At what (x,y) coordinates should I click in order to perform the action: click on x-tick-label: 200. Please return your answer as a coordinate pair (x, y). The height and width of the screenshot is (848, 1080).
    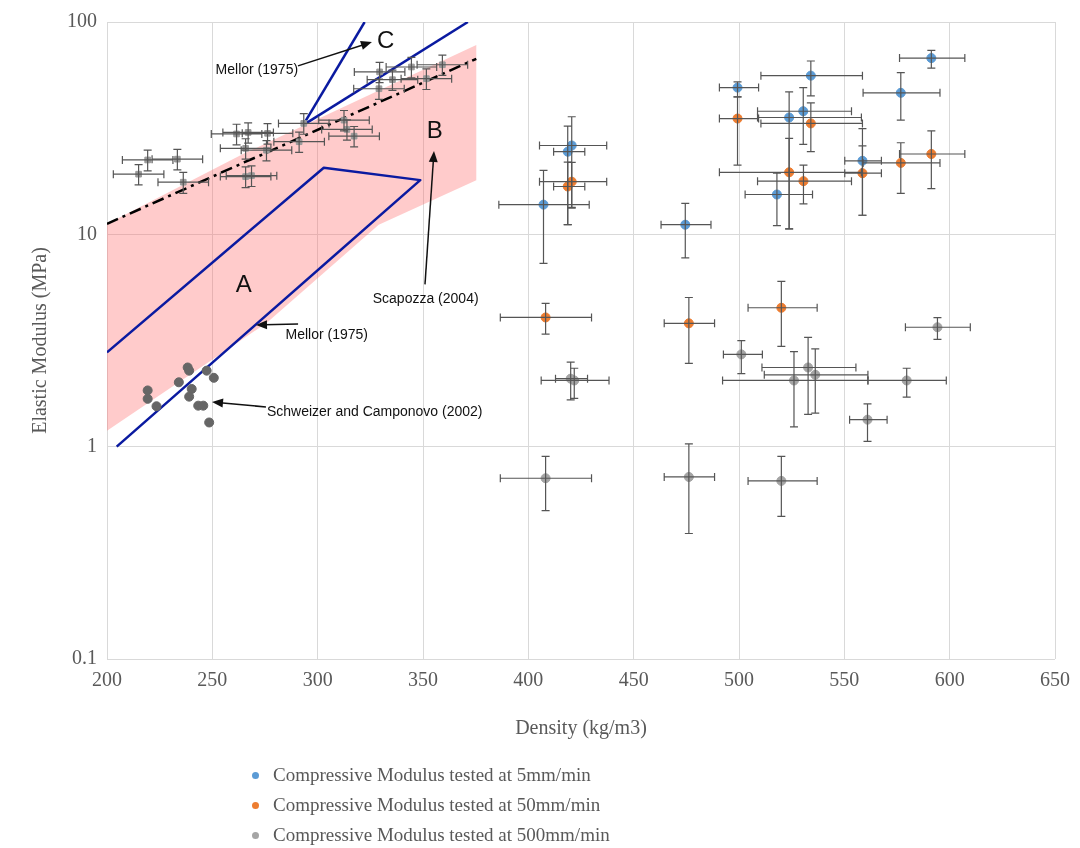
    Looking at the image, I should click on (107, 679).